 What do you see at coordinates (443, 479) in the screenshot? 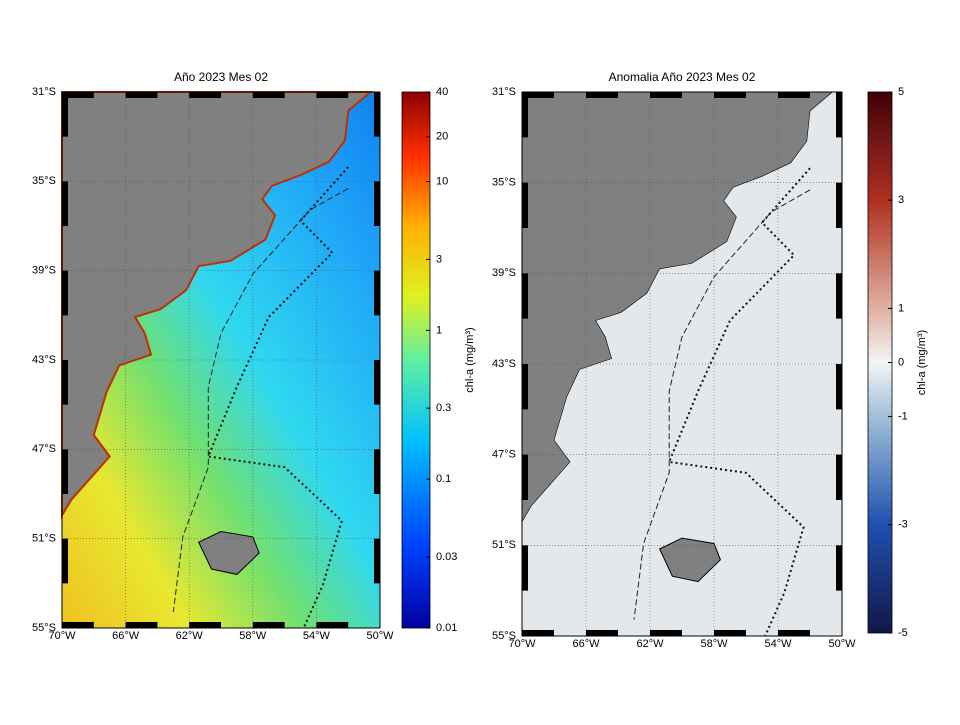
I see `colorbar-tick-label: 0.1` at bounding box center [443, 479].